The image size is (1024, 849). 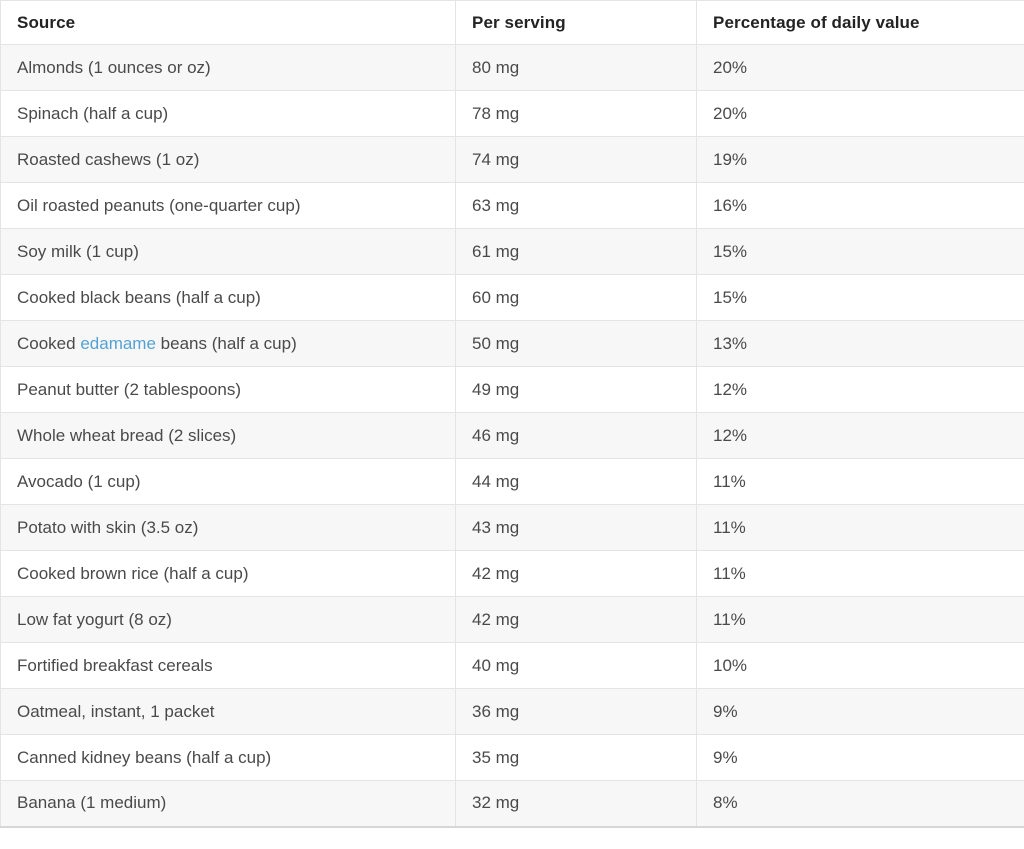 I want to click on table-row: Soy milk (1 cup) 61 mg 15%, so click(x=512, y=251).